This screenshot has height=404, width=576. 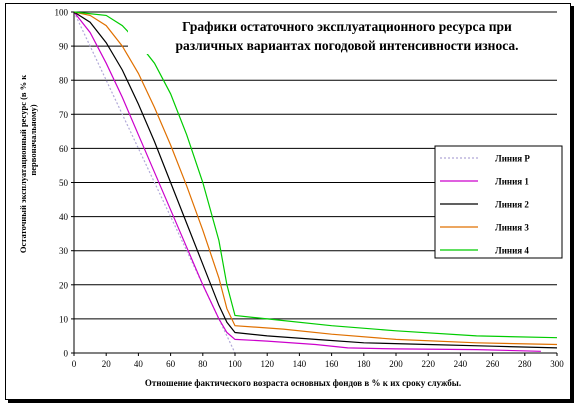 I want to click on x-tick-label: 300, so click(x=557, y=364).